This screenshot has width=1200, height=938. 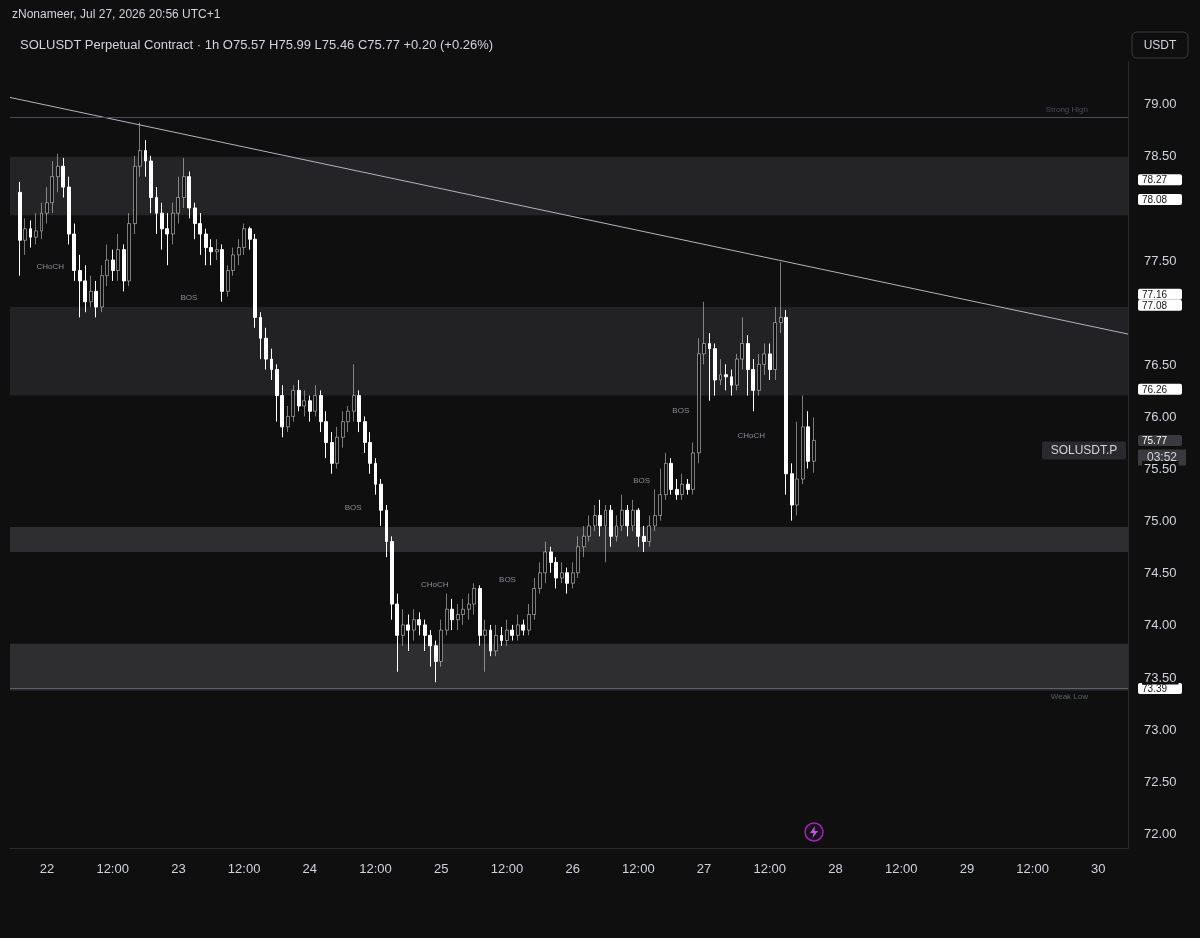 What do you see at coordinates (1160, 260) in the screenshot?
I see `y-tick-label: 77.50` at bounding box center [1160, 260].